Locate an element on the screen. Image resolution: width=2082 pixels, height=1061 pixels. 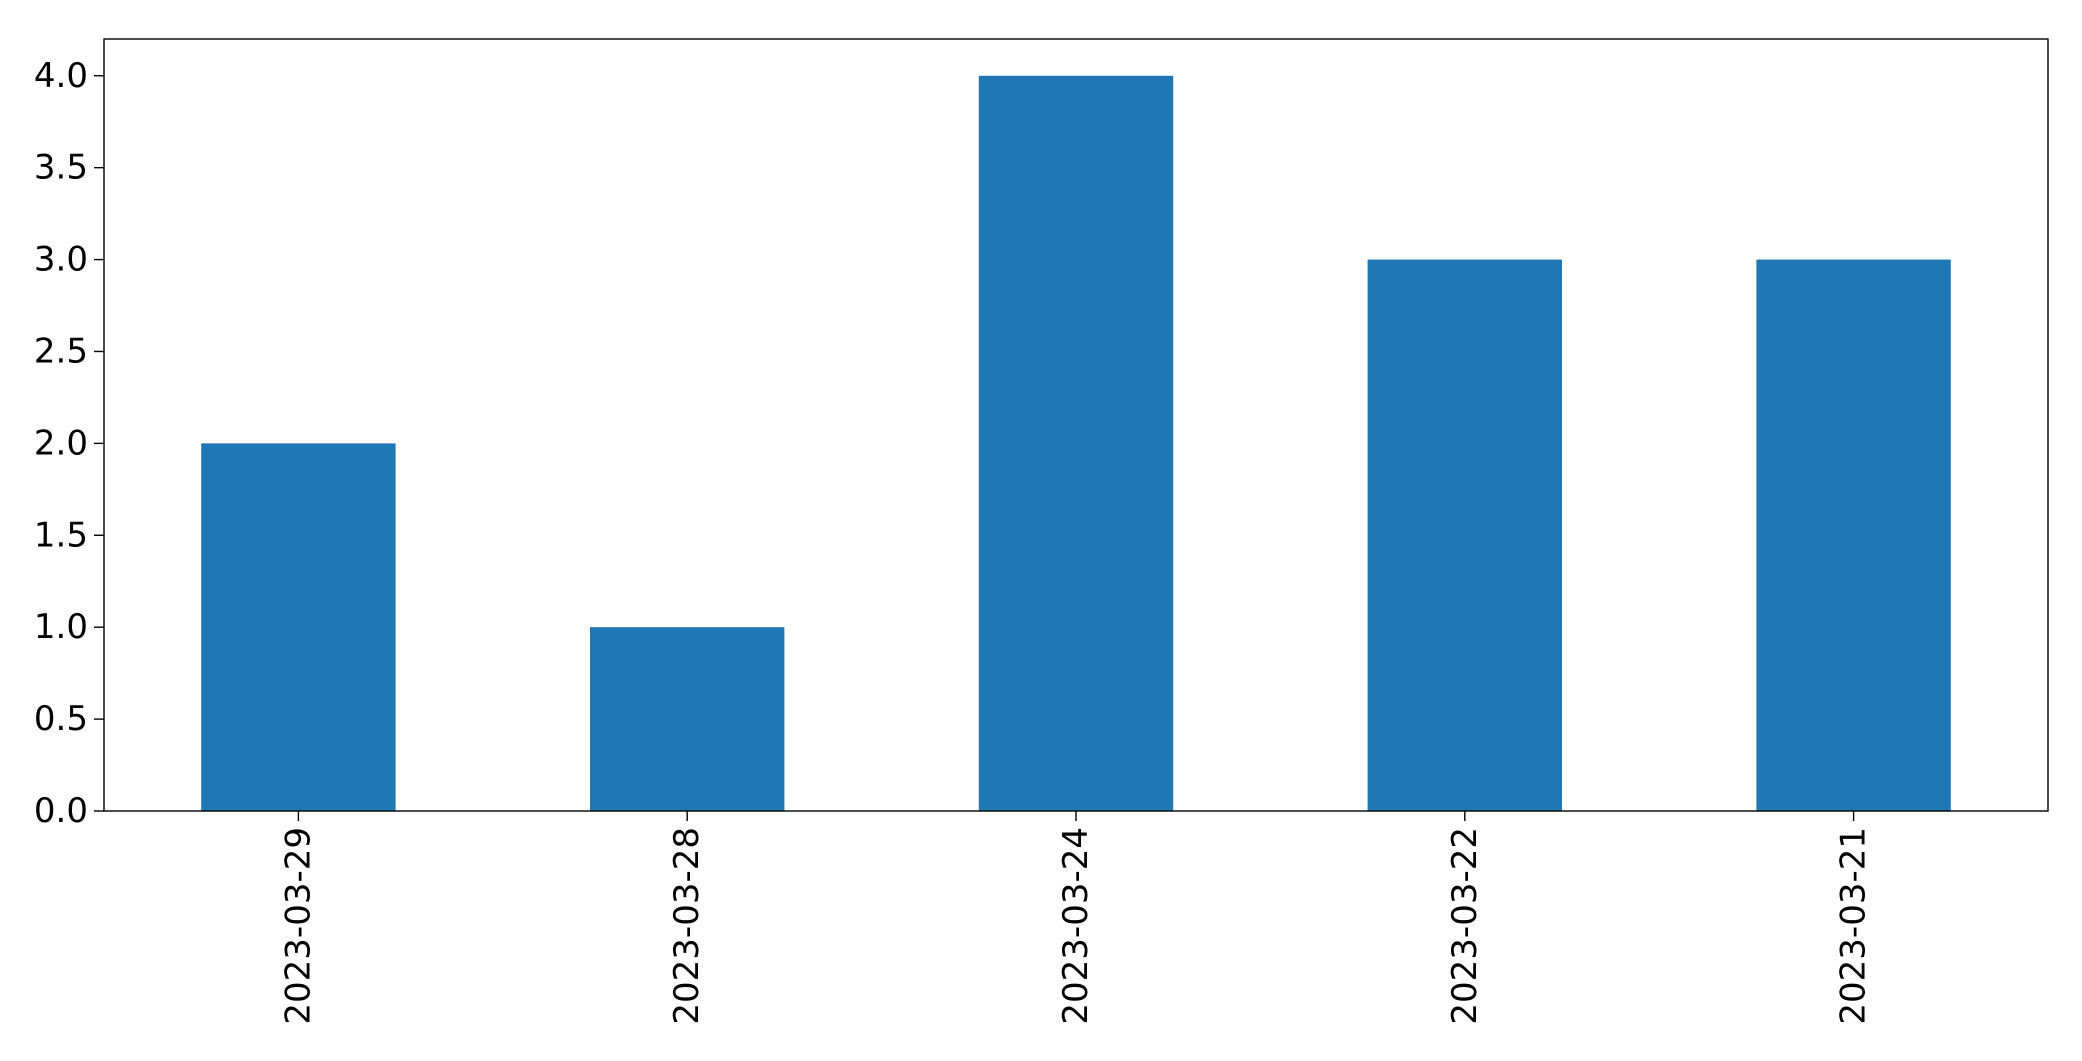
x-tick-label: 2023-03-21 is located at coordinates (1854, 926).